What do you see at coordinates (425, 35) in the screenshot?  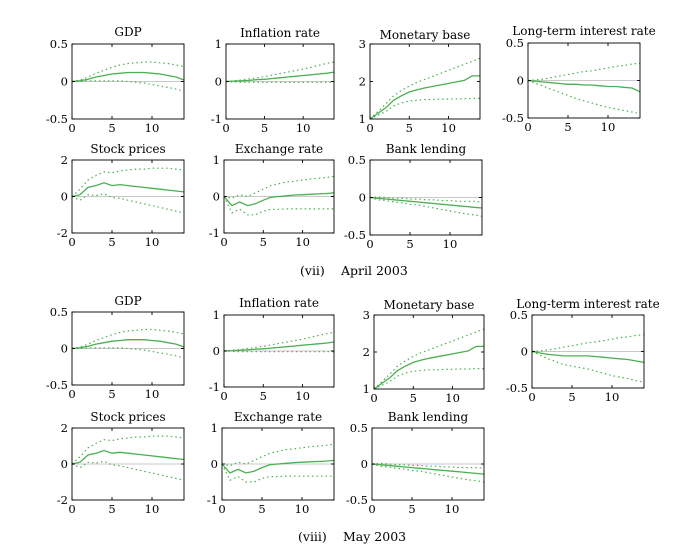 I see `panel-title: Monetary base` at bounding box center [425, 35].